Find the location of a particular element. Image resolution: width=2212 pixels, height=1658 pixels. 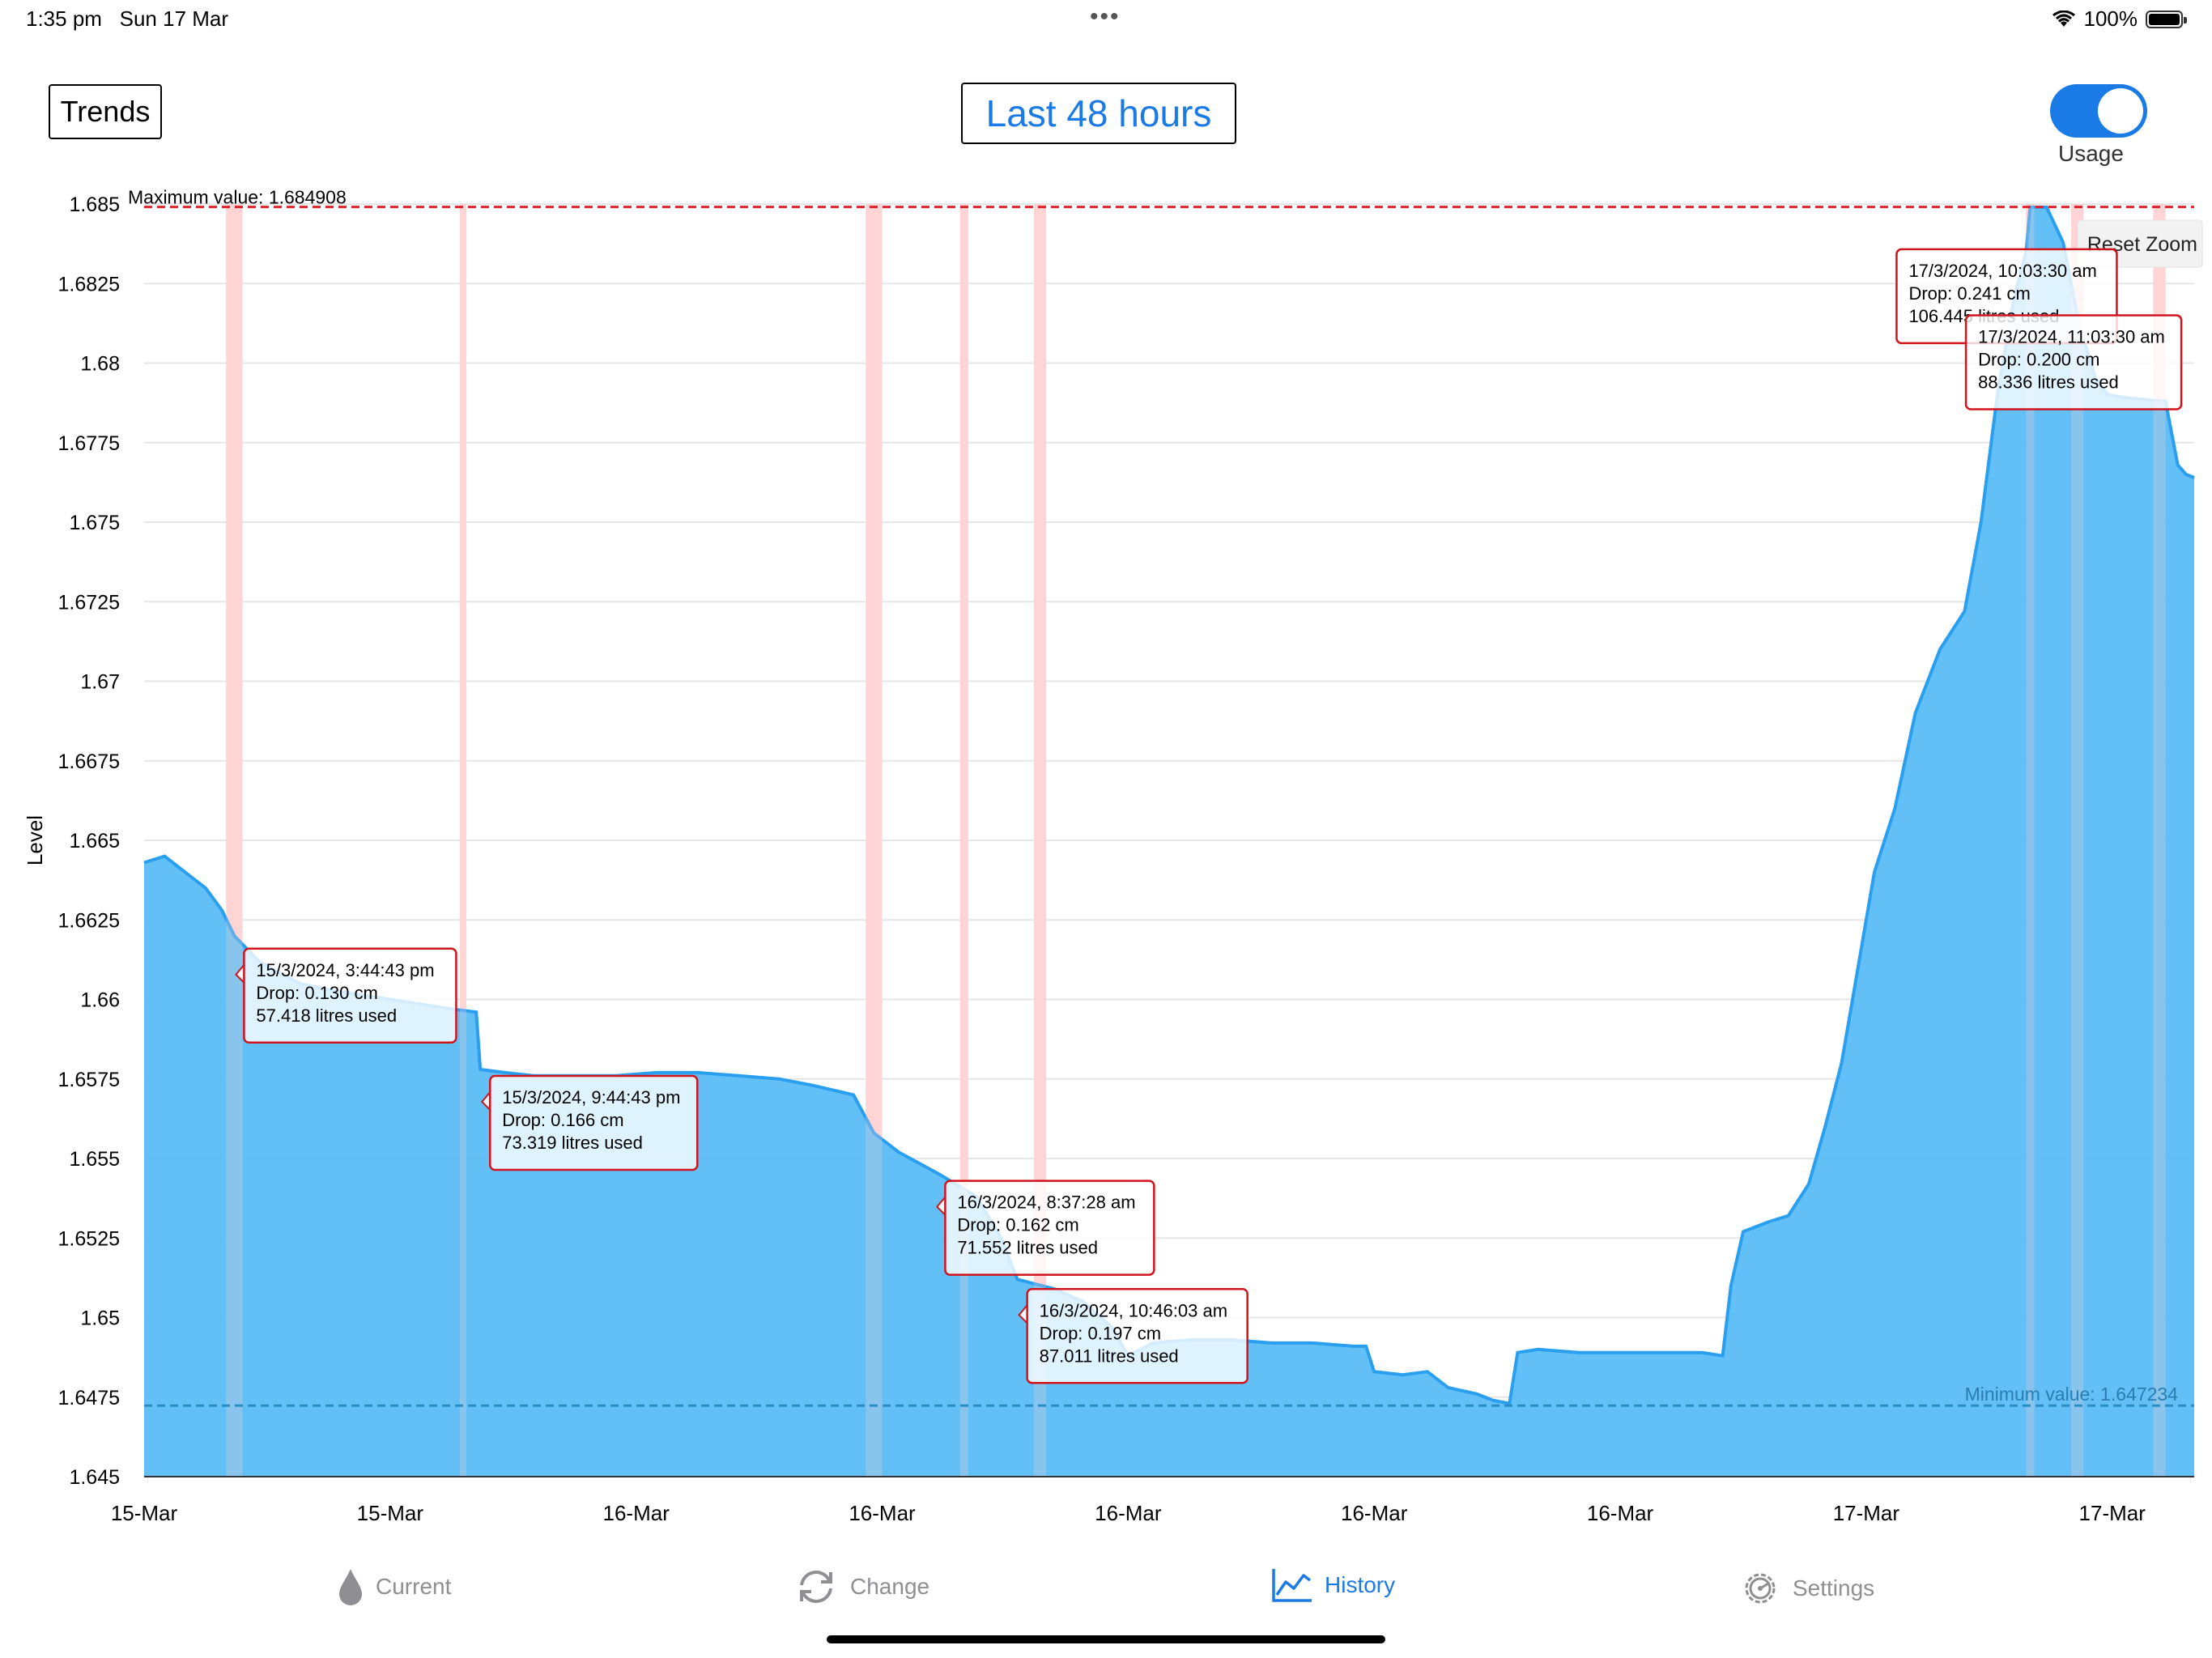

tooltip-line: Drop: 0.166 cm is located at coordinates (563, 1120).